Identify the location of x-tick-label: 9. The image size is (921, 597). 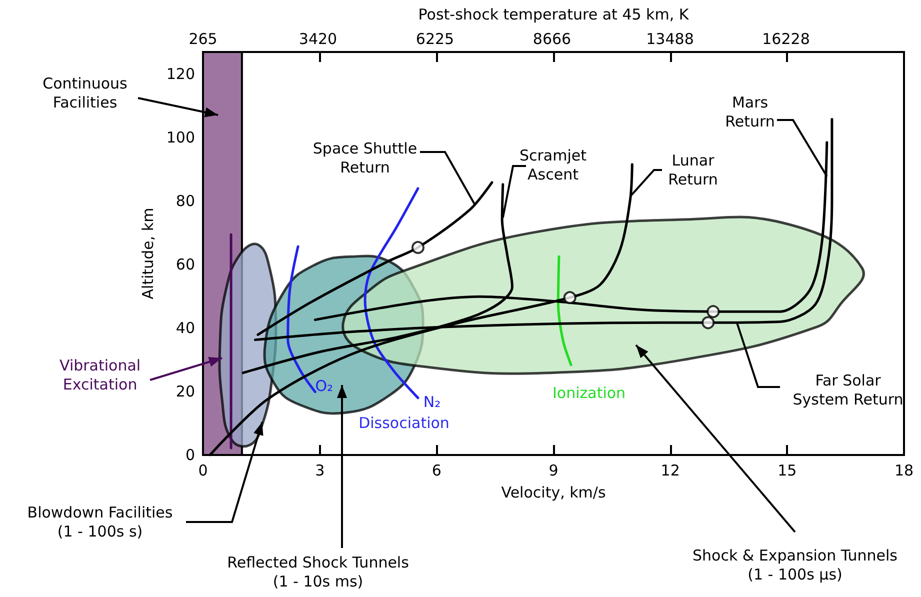
(553, 471).